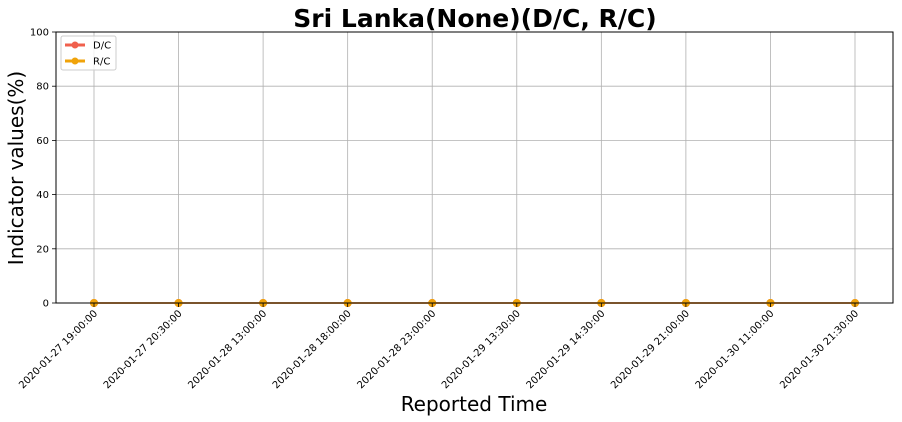  What do you see at coordinates (42, 195) in the screenshot?
I see `y-tick-label: 40` at bounding box center [42, 195].